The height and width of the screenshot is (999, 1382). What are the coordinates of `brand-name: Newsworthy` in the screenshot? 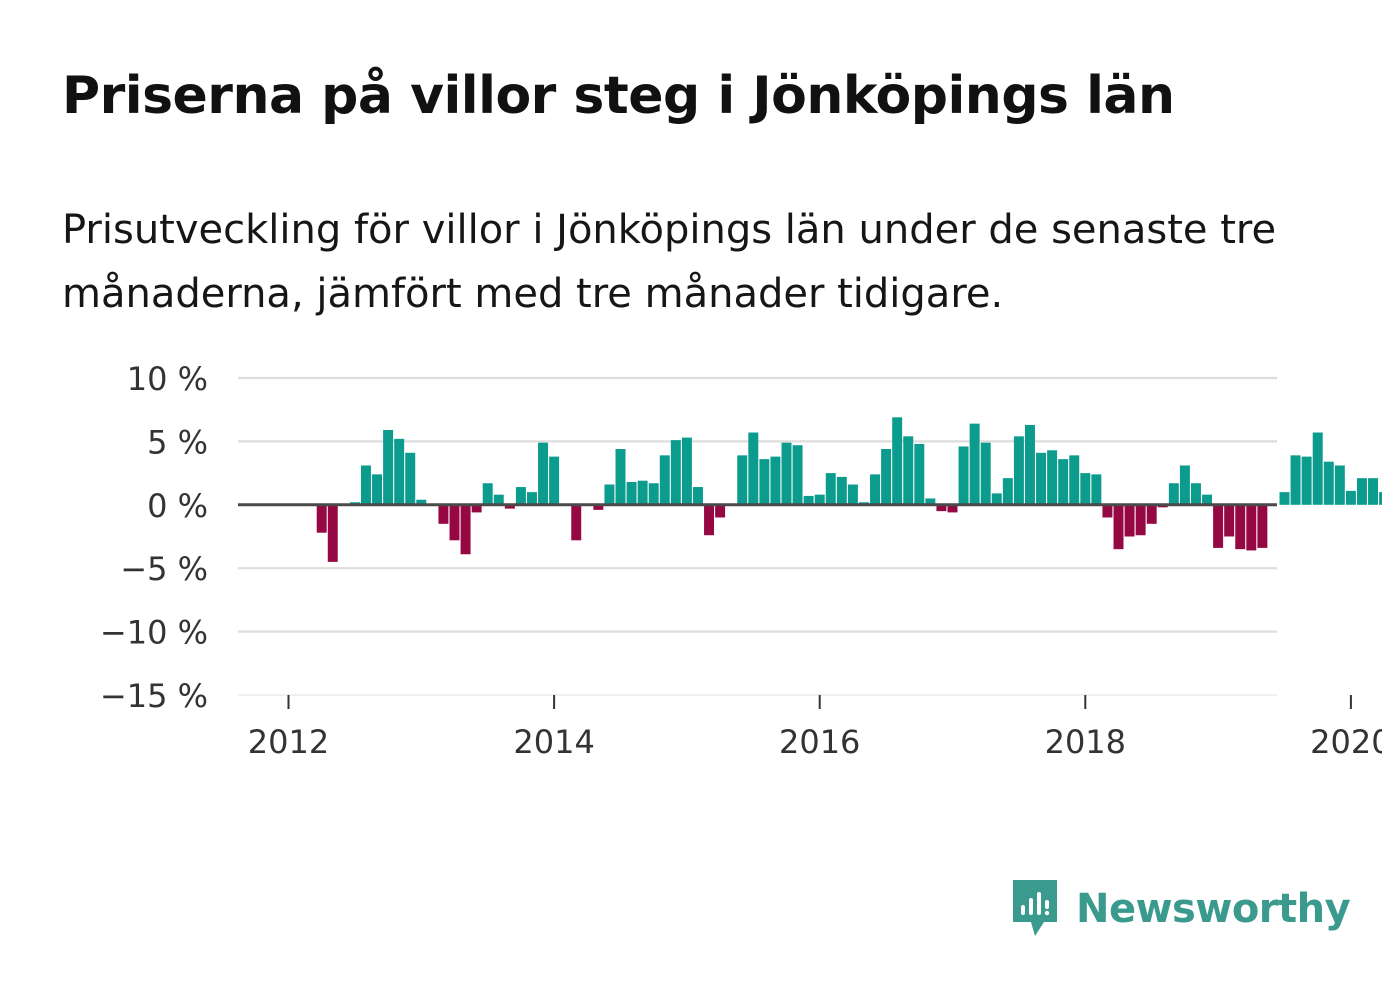 It's located at (1213, 909).